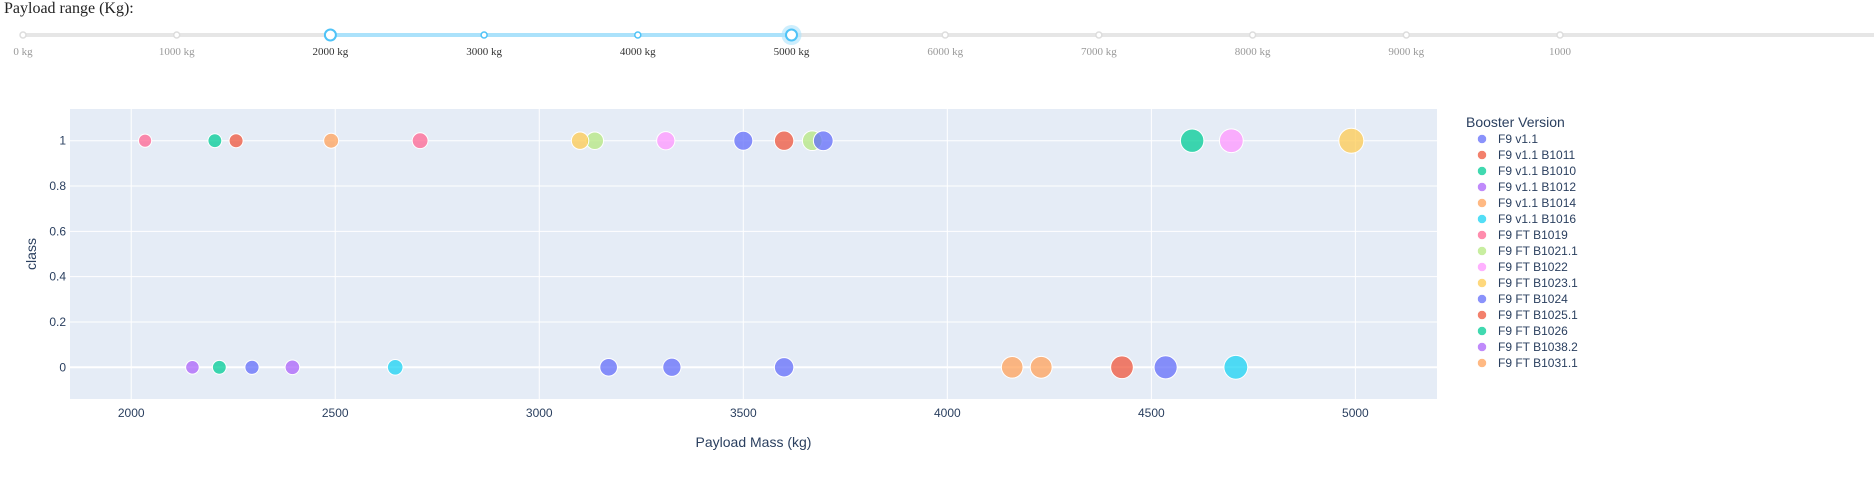 The height and width of the screenshot is (489, 1874). What do you see at coordinates (1538, 283) in the screenshot?
I see `legend-label: F9 FT B1023.1` at bounding box center [1538, 283].